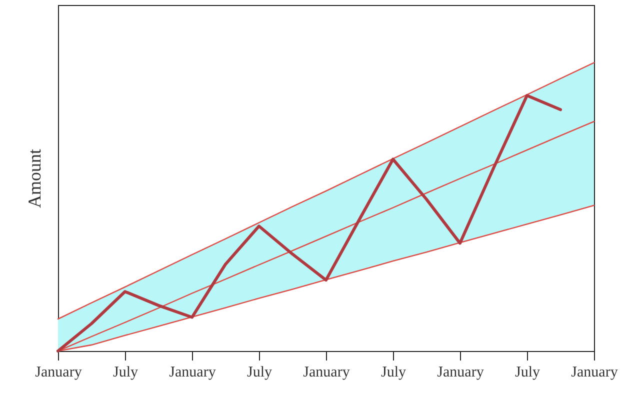 The height and width of the screenshot is (415, 636). Describe the element at coordinates (34, 178) in the screenshot. I see `y-axis-title: Amount` at that location.